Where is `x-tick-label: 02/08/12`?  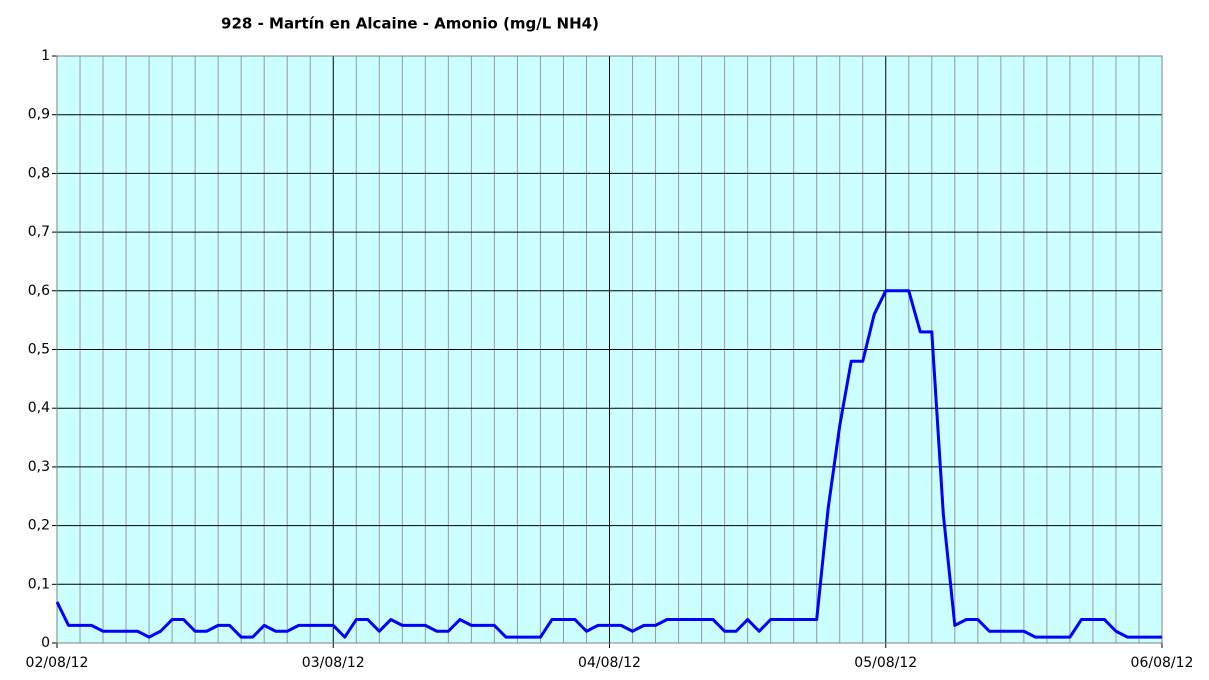 x-tick-label: 02/08/12 is located at coordinates (57, 663).